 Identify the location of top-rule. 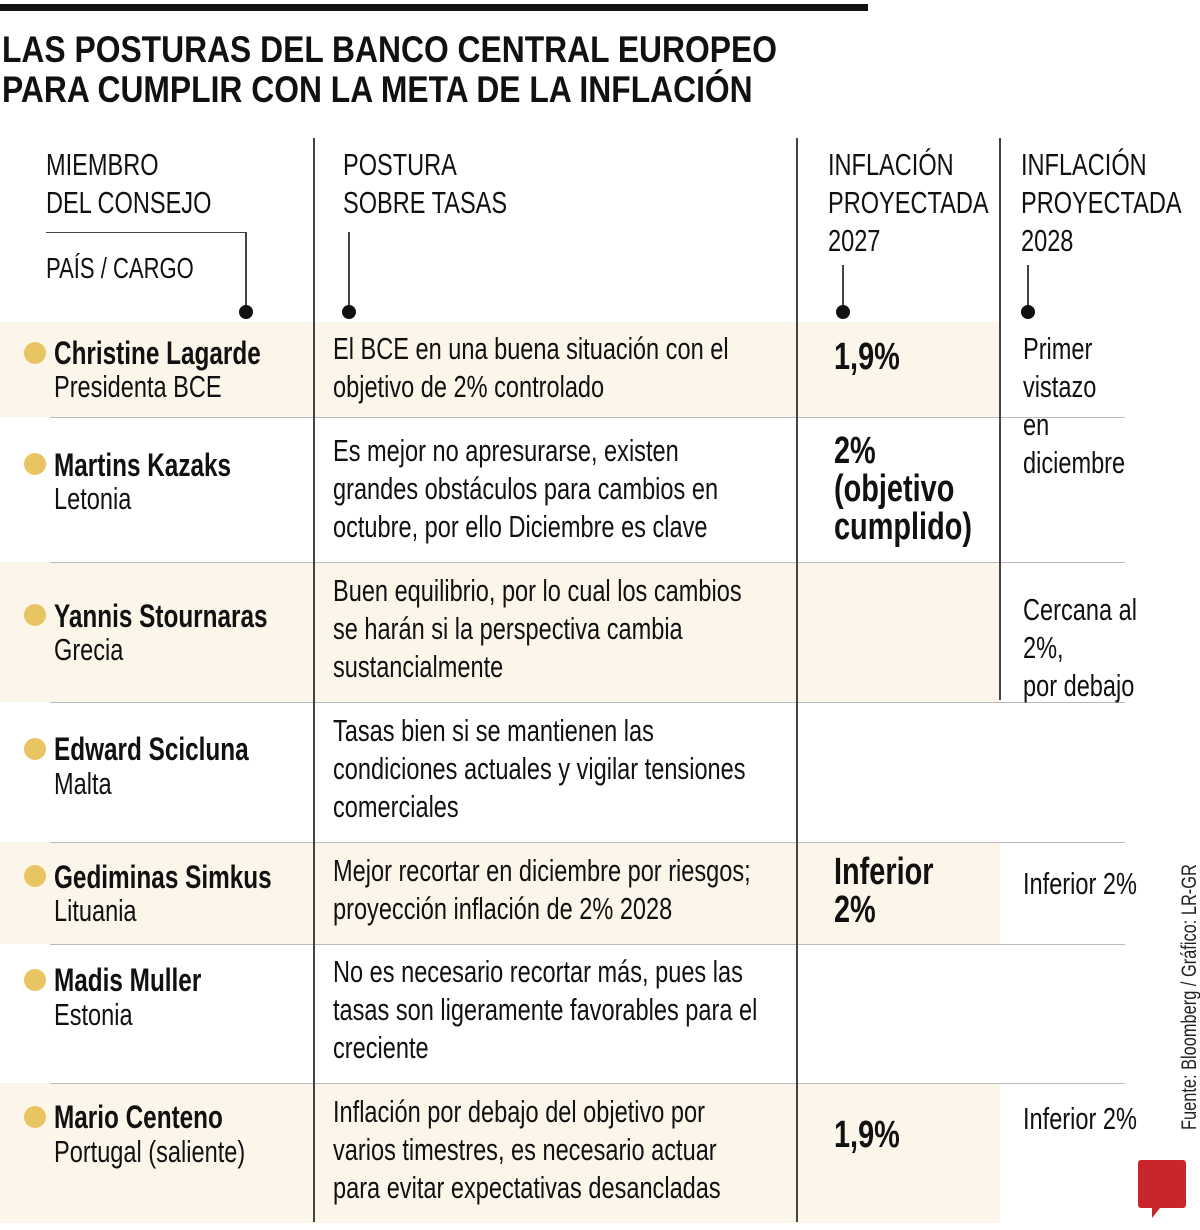
(434, 7).